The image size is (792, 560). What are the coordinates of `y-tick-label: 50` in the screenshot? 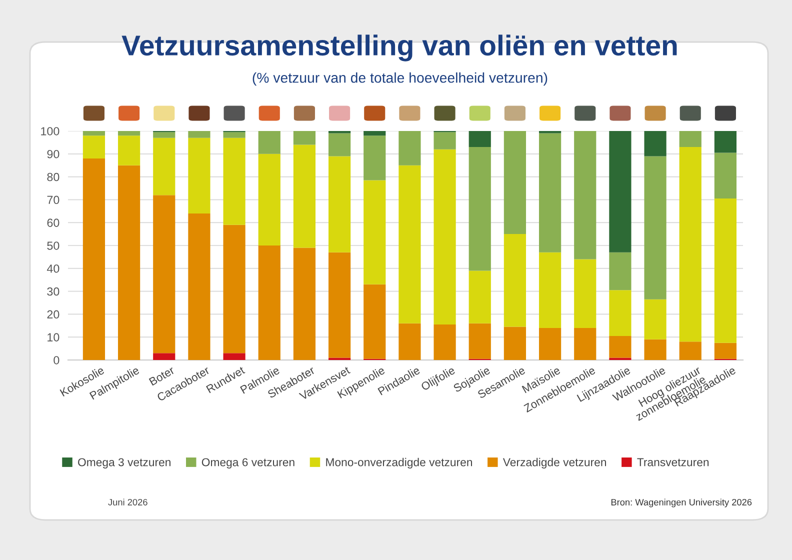 It's located at (53, 246).